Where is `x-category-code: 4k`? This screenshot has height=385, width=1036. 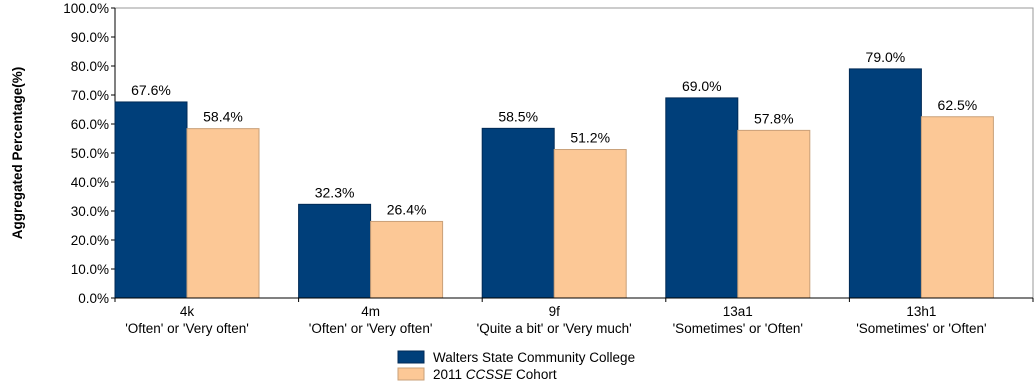 x-category-code: 4k is located at coordinates (187, 311).